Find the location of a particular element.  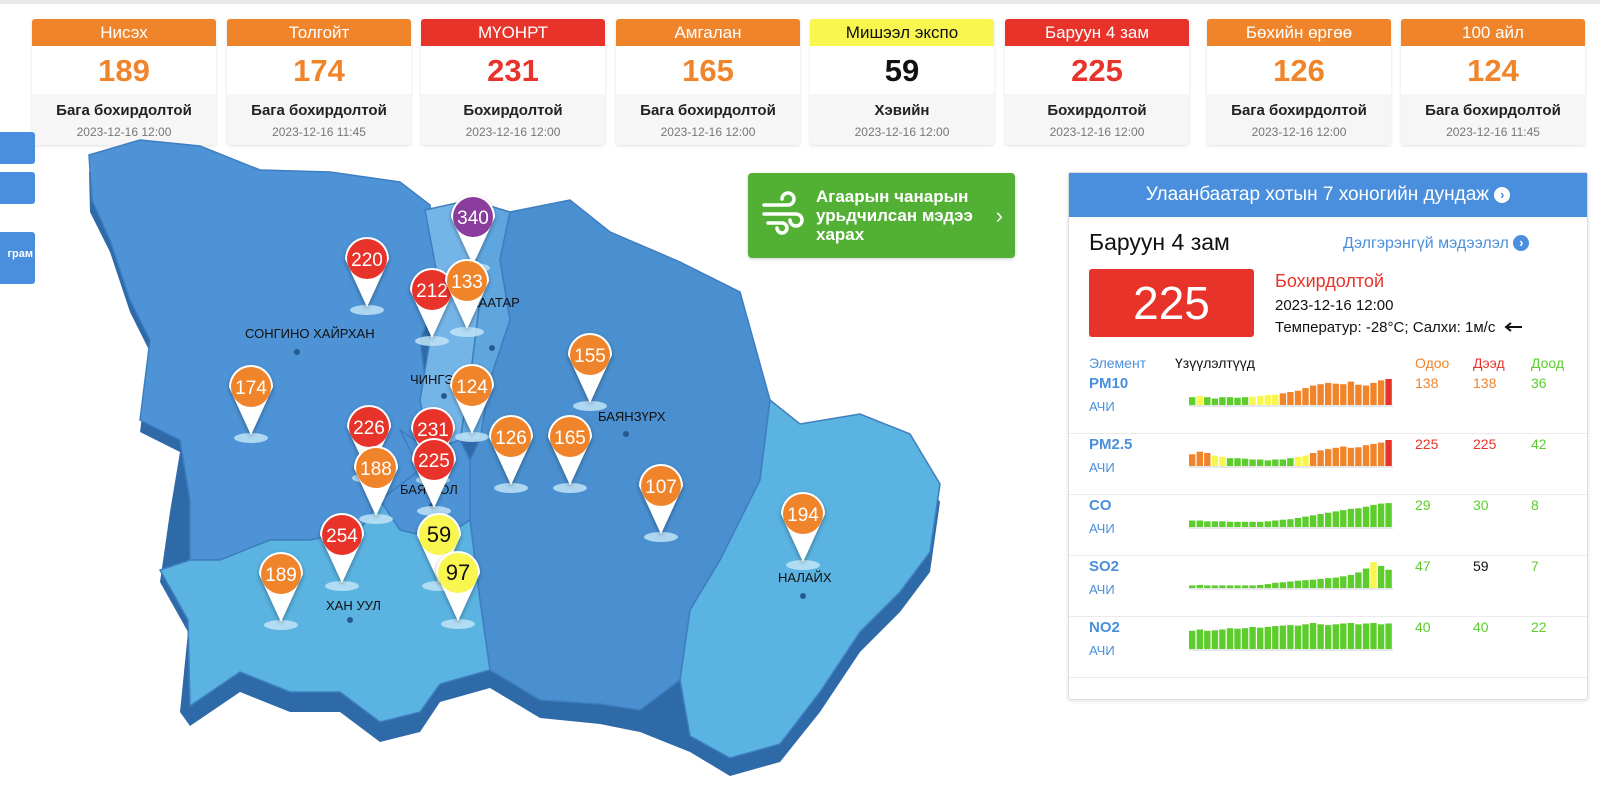

station-card-aqi: 165 is located at coordinates (708, 70).